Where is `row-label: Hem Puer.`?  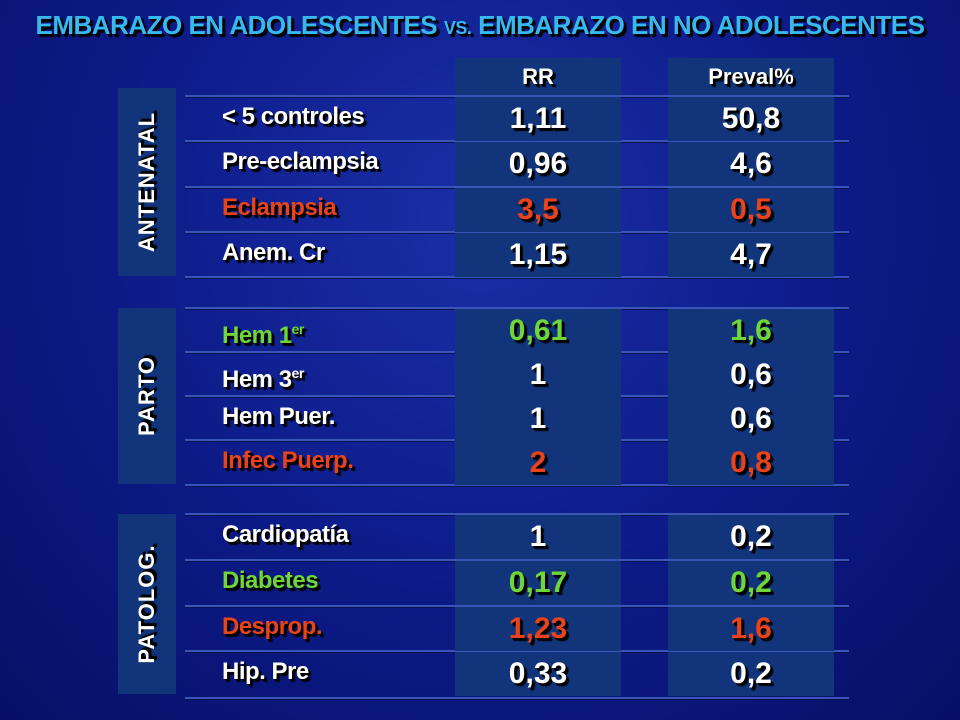 row-label: Hem Puer. is located at coordinates (278, 417).